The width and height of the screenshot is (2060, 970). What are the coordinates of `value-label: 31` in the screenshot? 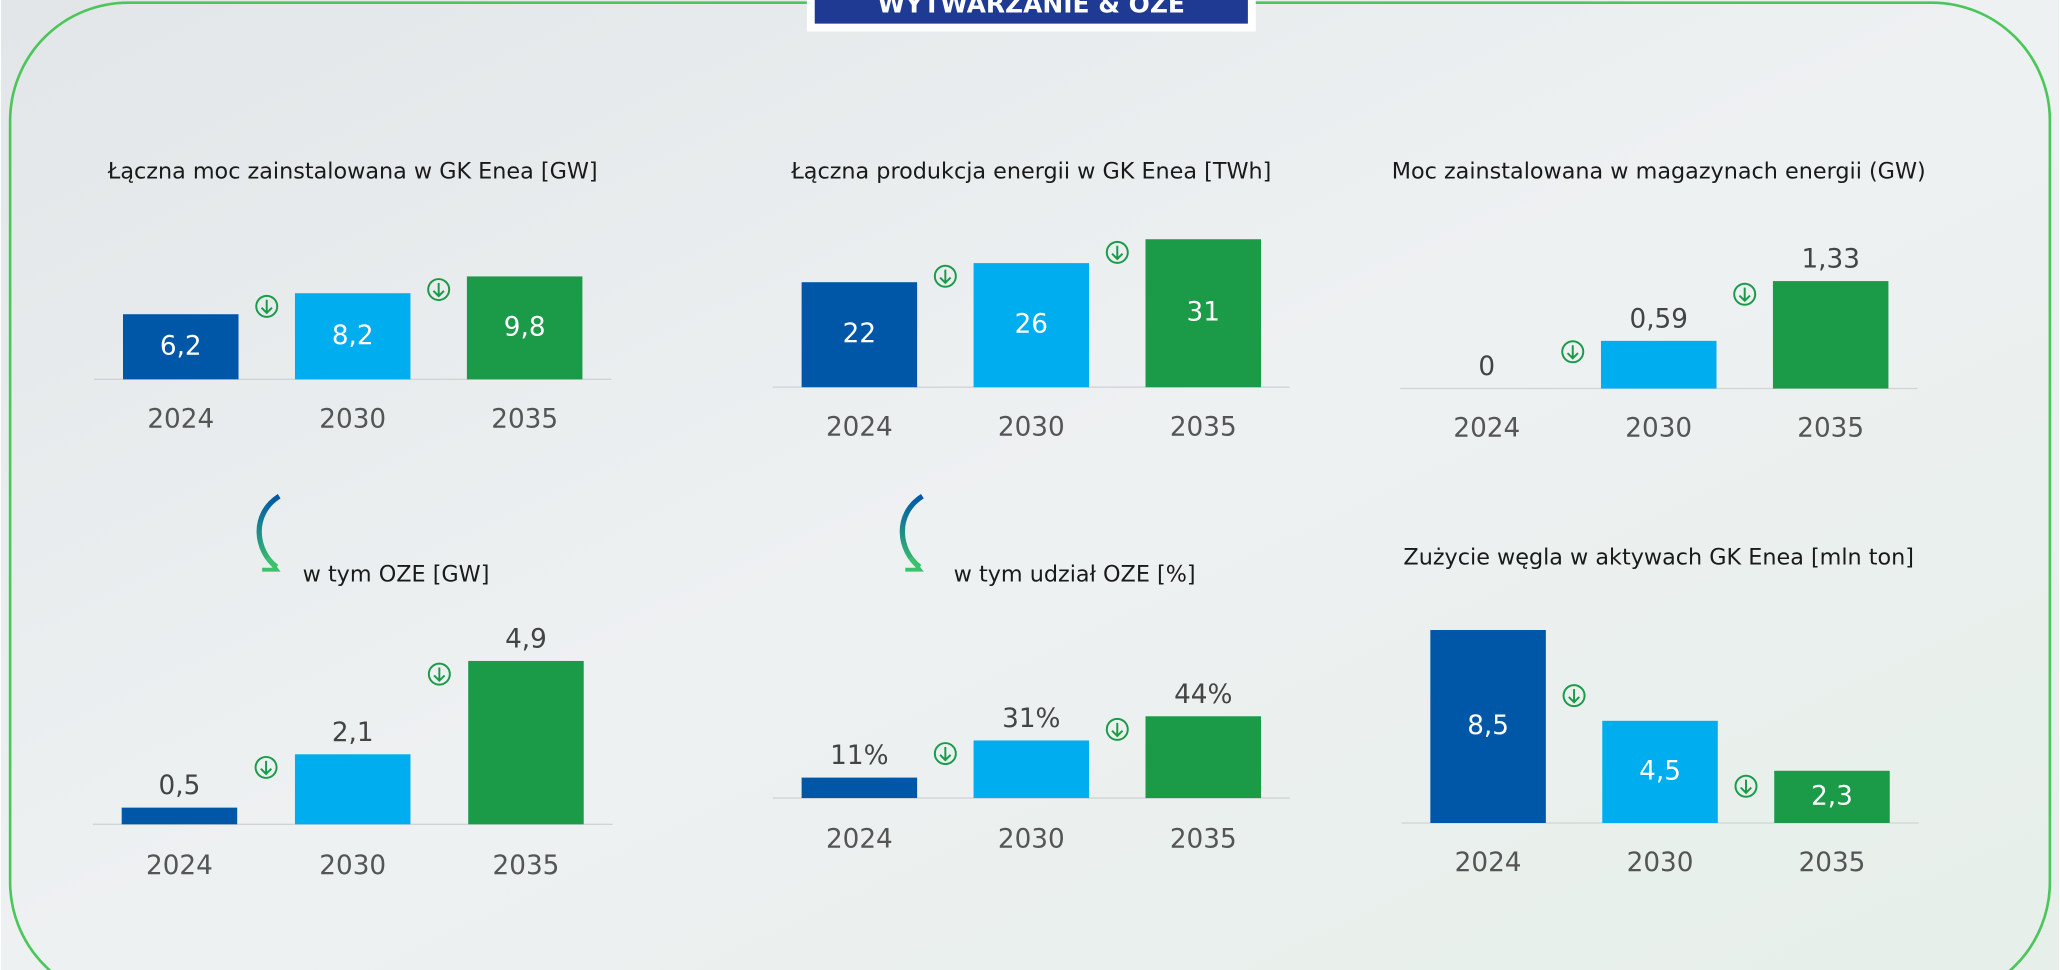 It's located at (1203, 313).